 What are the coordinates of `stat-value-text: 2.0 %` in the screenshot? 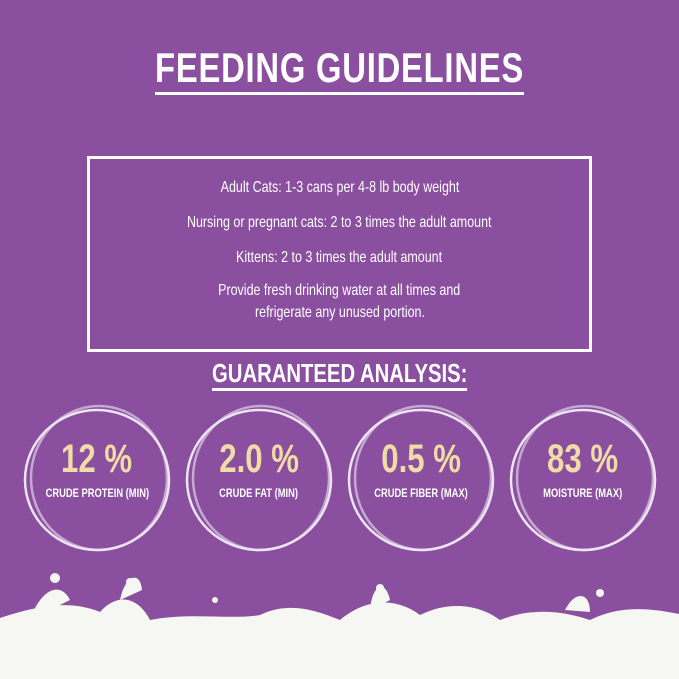 It's located at (259, 459).